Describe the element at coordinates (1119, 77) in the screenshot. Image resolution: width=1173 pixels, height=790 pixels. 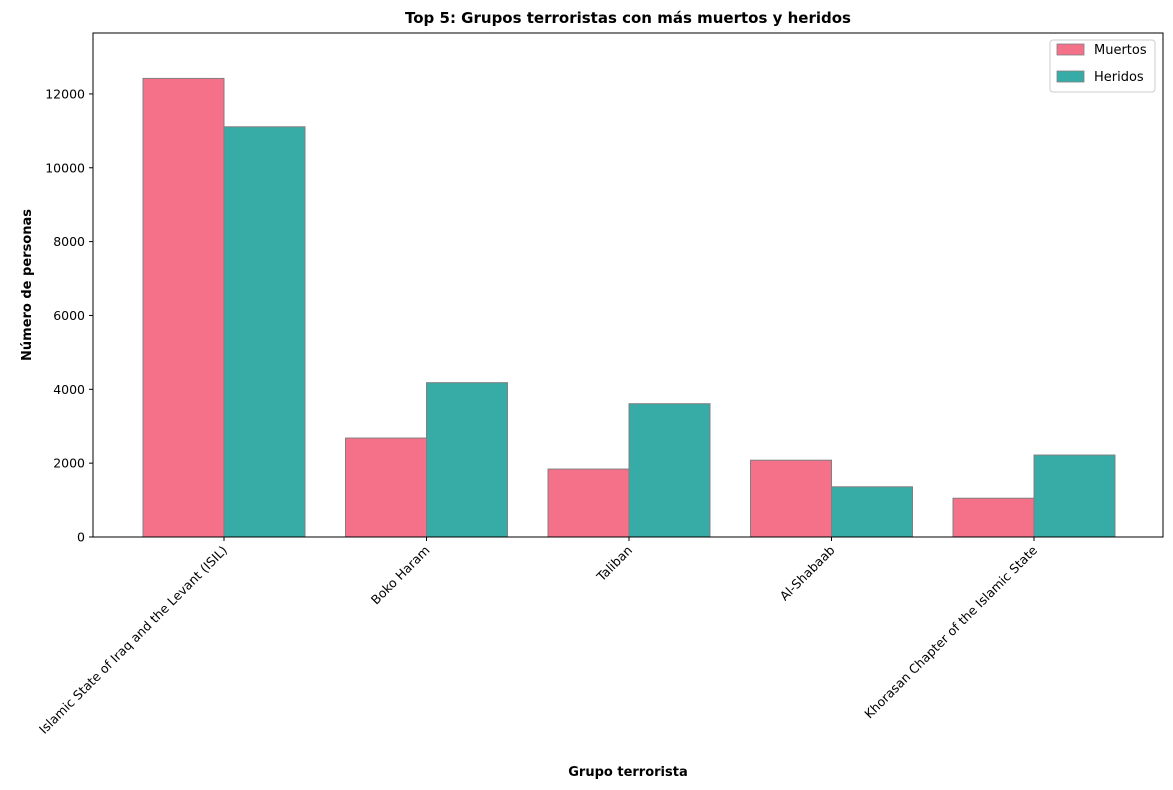
I see `legend-label-heridos: Heridos` at that location.